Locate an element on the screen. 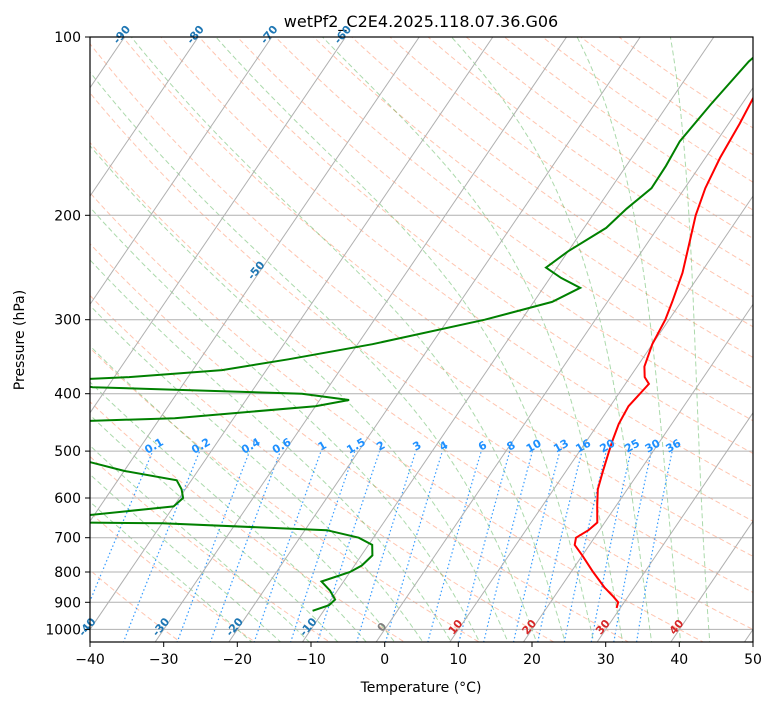  isotherm-label: -70 is located at coordinates (269, 35).